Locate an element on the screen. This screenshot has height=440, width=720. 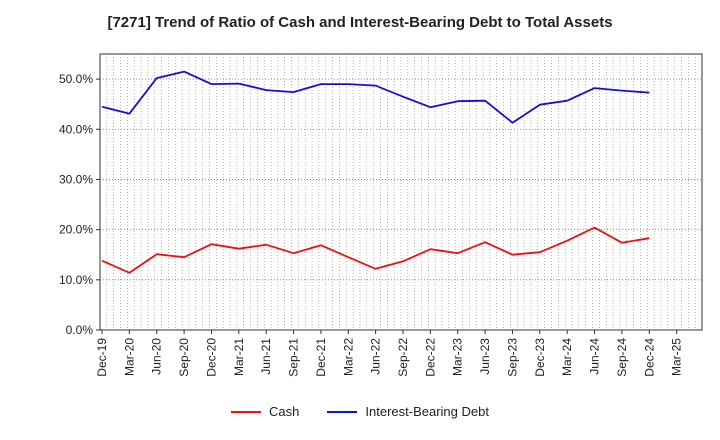
x-tick-label: Sep-24 is located at coordinates (622, 357).